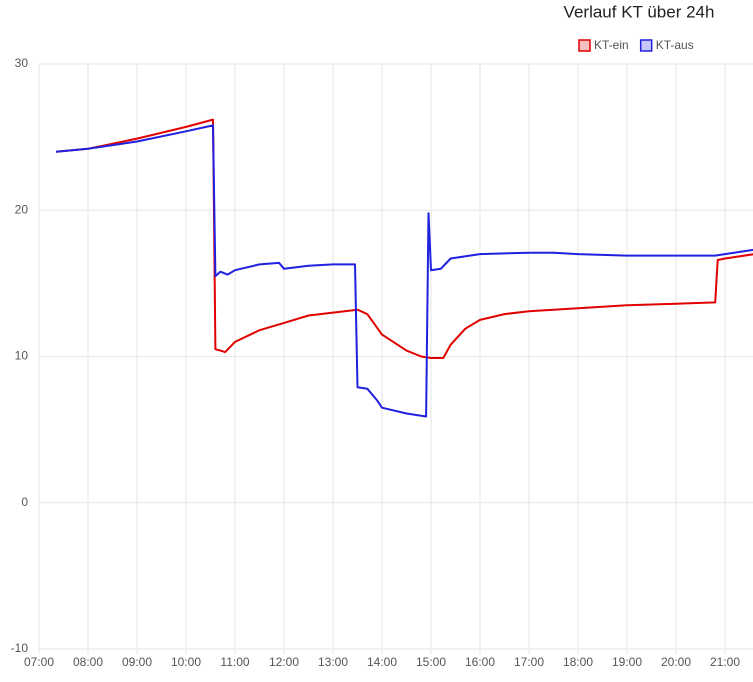 The image size is (753, 682). What do you see at coordinates (636, 45) in the screenshot?
I see `legend: KT-ein KT-aus` at bounding box center [636, 45].